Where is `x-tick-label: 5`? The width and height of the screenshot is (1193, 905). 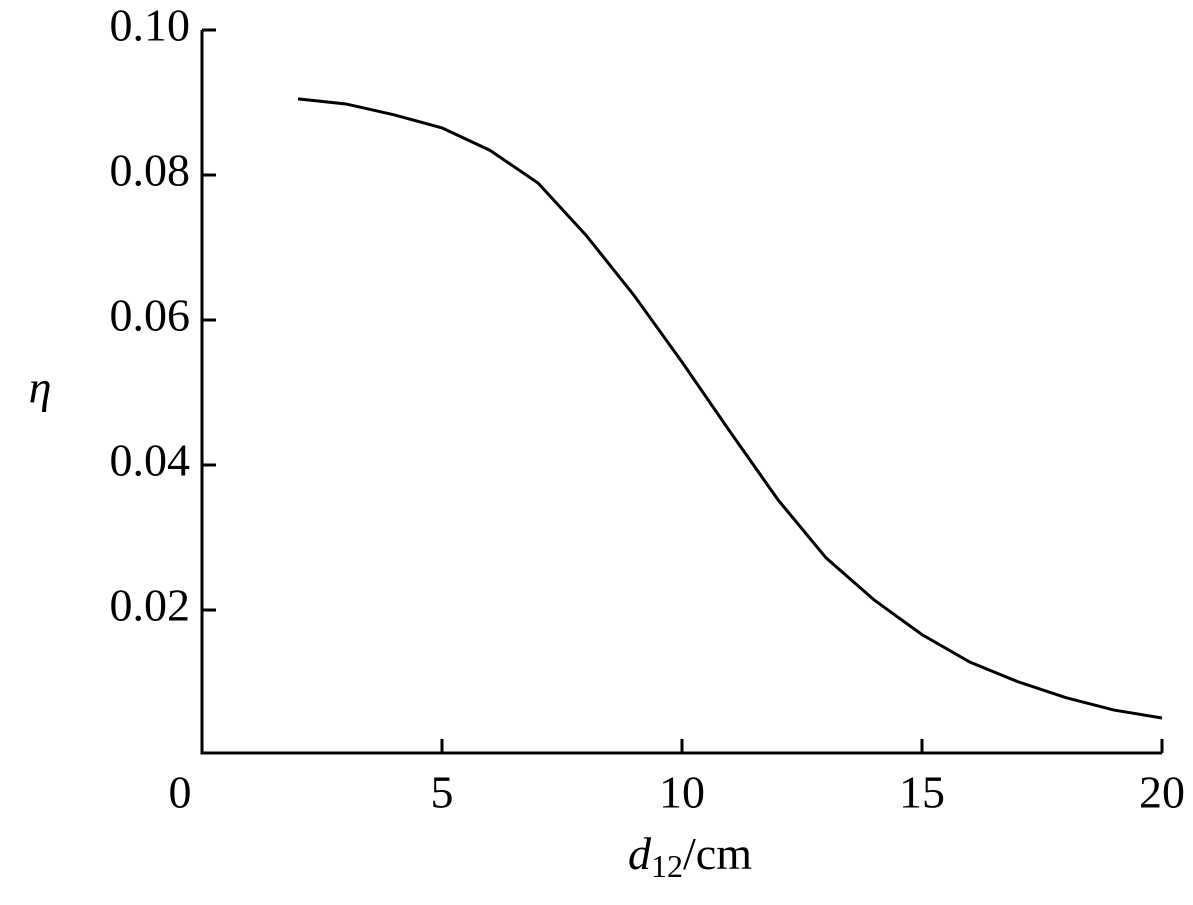
x-tick-label: 5 is located at coordinates (442, 792).